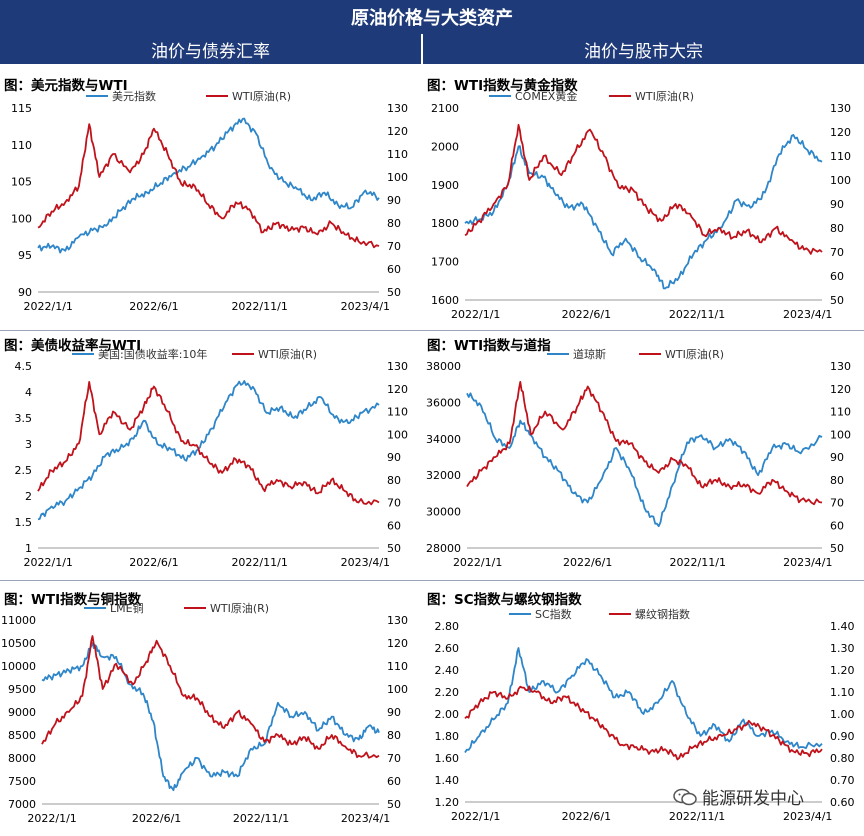 This screenshot has height=836, width=864. Describe the element at coordinates (66, 86) in the screenshot. I see `chart-title: 图：美元指数与WTI` at that location.